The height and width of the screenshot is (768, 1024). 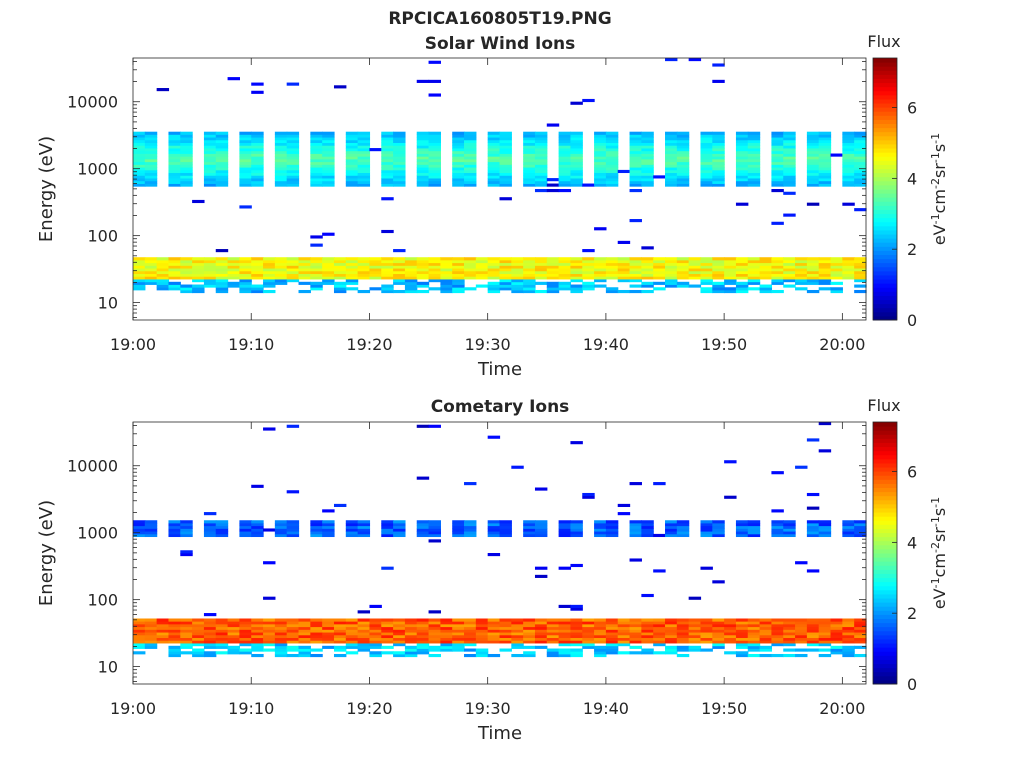 What do you see at coordinates (912, 542) in the screenshot?
I see `colorbar-tick-label: 4` at bounding box center [912, 542].